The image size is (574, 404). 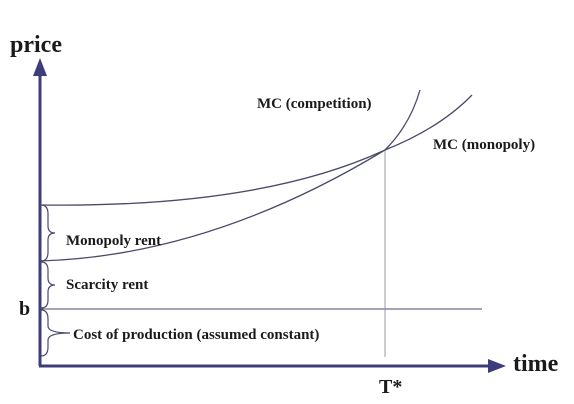 What do you see at coordinates (536, 364) in the screenshot?
I see `x-axis-label: time` at bounding box center [536, 364].